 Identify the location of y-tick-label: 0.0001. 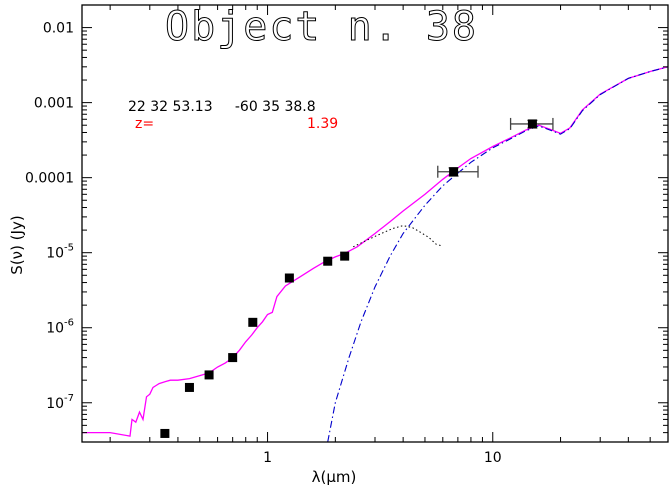
(49, 179).